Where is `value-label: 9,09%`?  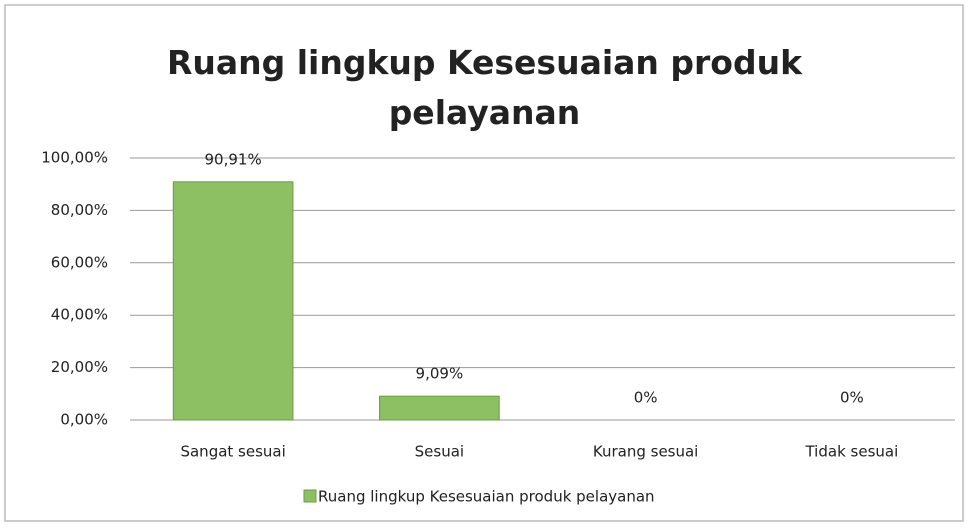 value-label: 9,09% is located at coordinates (440, 374).